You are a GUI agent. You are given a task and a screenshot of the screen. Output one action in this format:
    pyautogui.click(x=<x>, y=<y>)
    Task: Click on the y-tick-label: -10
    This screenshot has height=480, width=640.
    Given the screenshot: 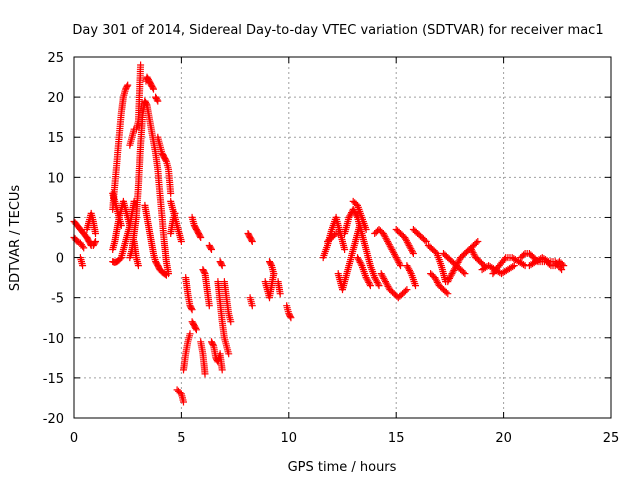 What is the action you would take?
    pyautogui.click(x=53, y=339)
    